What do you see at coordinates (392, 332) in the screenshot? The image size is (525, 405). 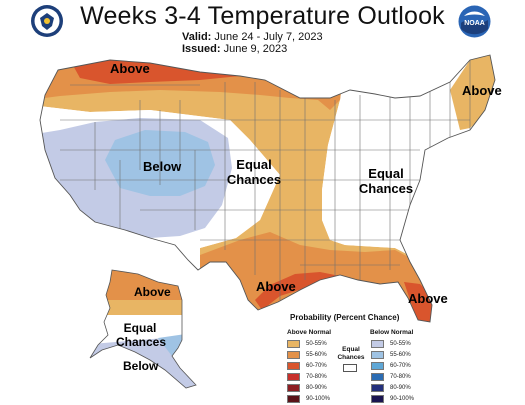 I see `legend-below-header: Below Normal` at bounding box center [392, 332].